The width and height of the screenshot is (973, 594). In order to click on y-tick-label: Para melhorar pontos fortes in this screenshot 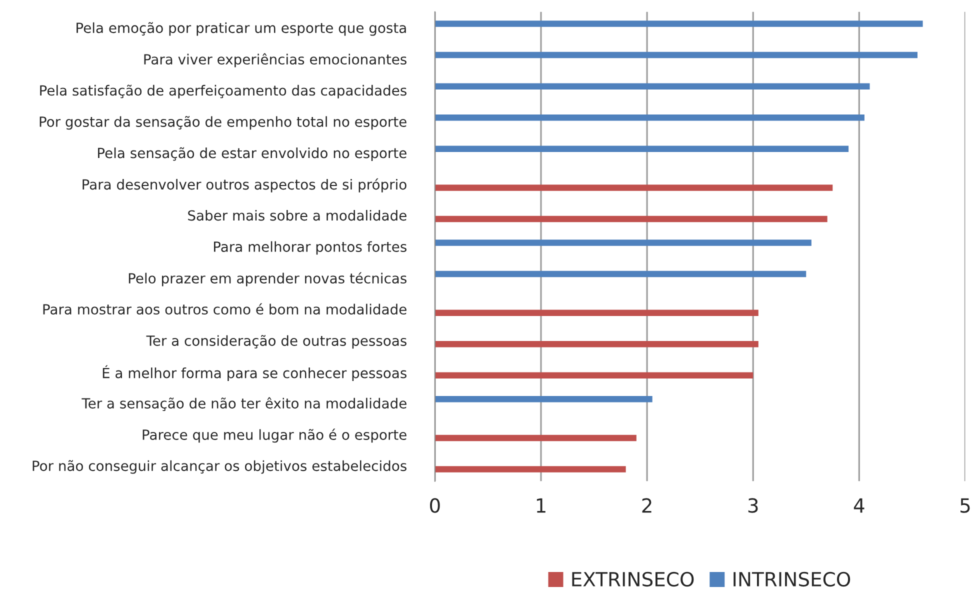, I will do `click(310, 248)`.